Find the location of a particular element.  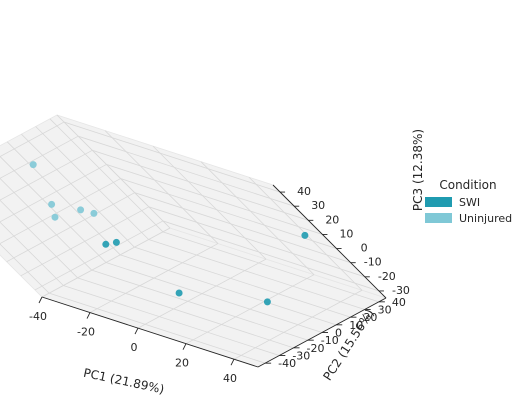

y-tick-label: 40 is located at coordinates (399, 302).